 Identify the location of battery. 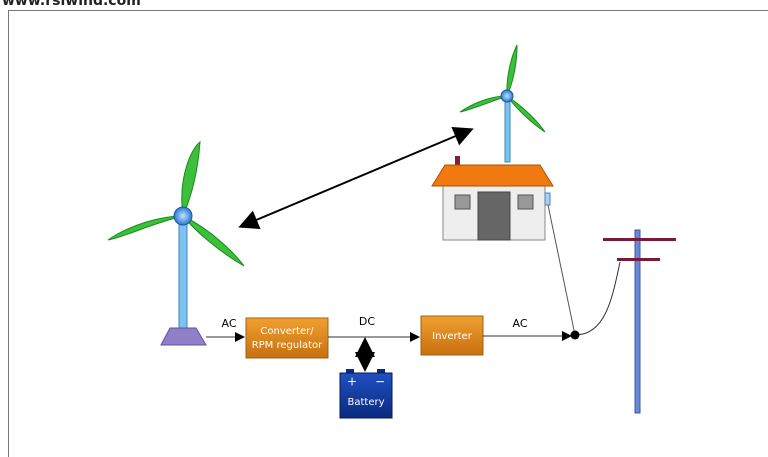
(366, 395).